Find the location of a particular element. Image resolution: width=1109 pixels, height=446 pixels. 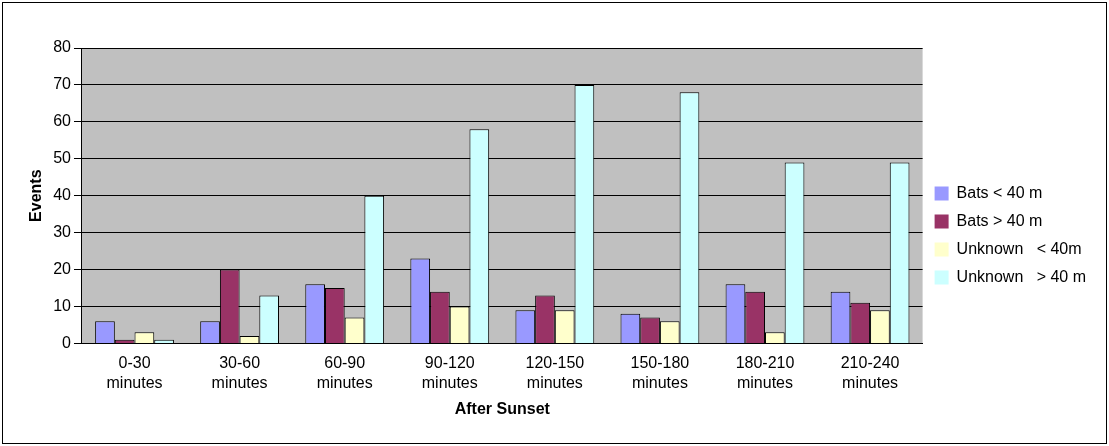

y-tick-label: 50 is located at coordinates (62, 158).